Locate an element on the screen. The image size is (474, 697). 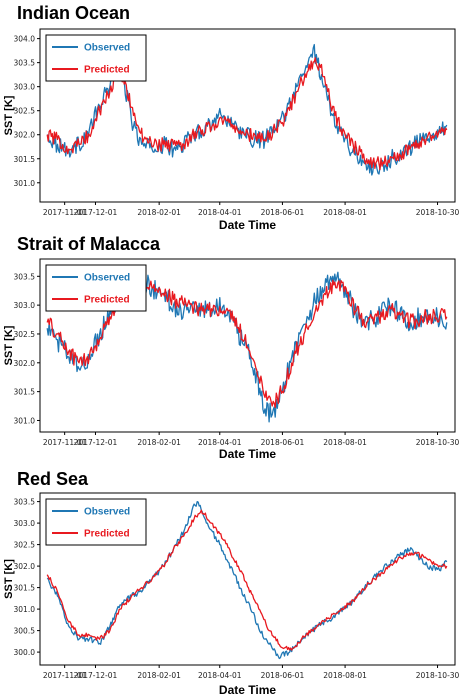
chart-title: Strait of Malacca is located at coordinates (89, 244).